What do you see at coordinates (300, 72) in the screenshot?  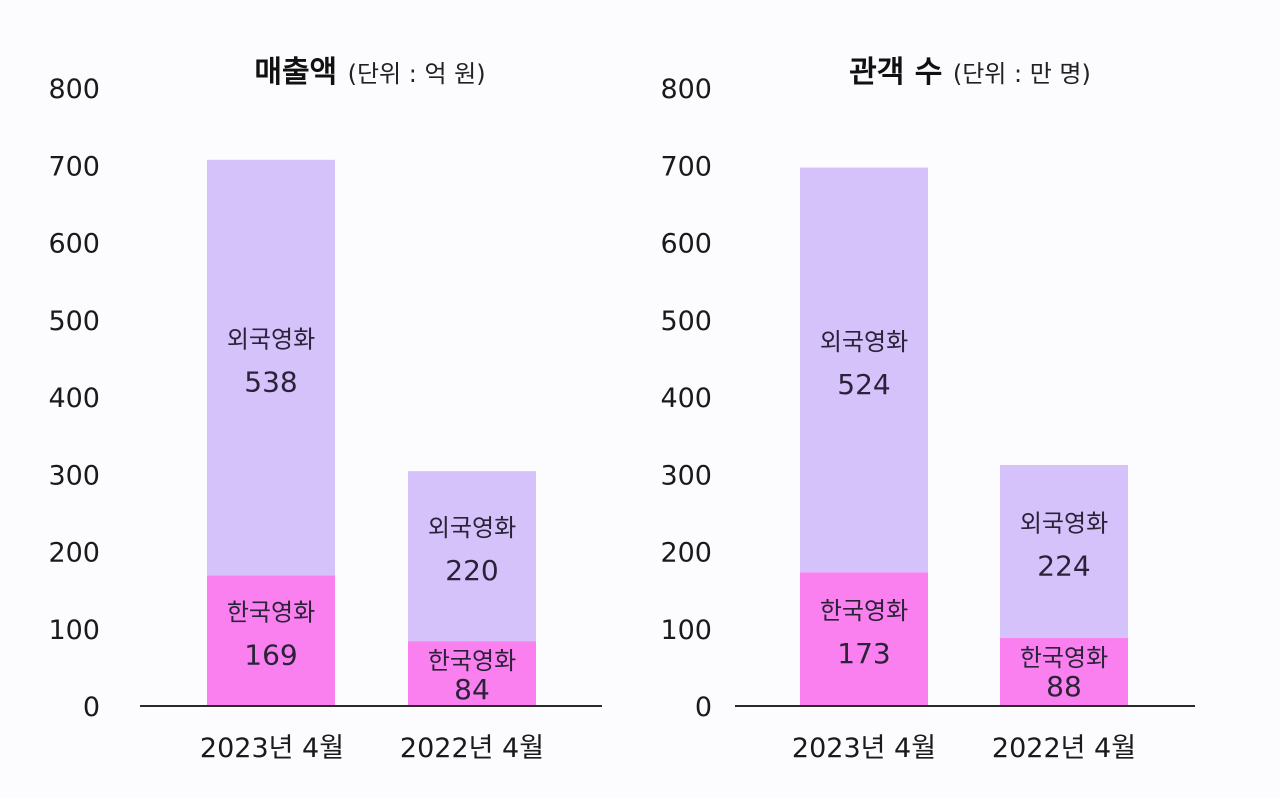 I see `chart-title-main: 매출액` at bounding box center [300, 72].